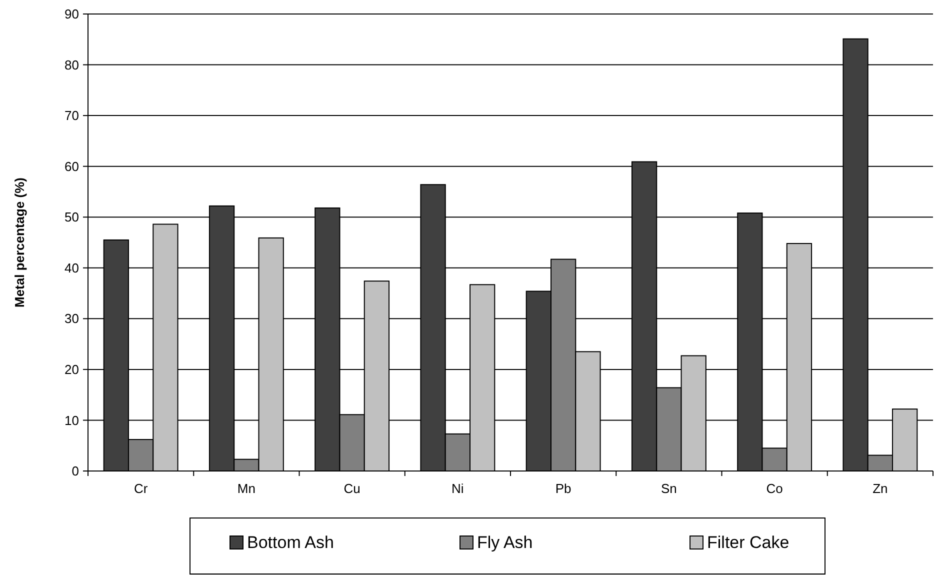 The width and height of the screenshot is (937, 575). What do you see at coordinates (19, 242) in the screenshot?
I see `y-axis-title: Metal percentage (%)` at bounding box center [19, 242].